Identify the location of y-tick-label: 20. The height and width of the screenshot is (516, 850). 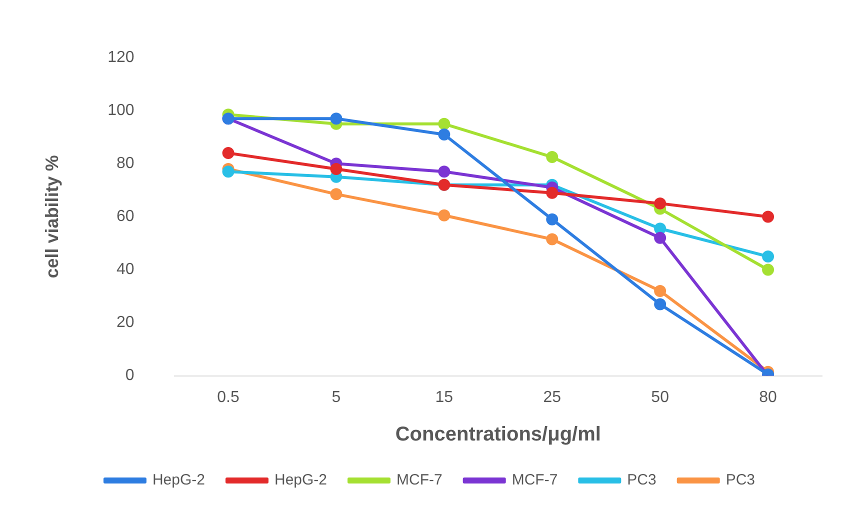
(125, 323).